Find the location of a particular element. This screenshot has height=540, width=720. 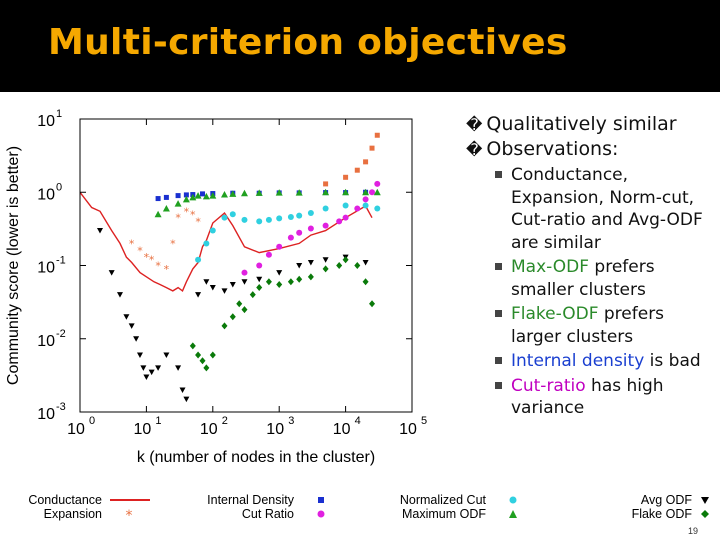

legend-flake-odf-label: Flake ODF is located at coordinates (661, 514).